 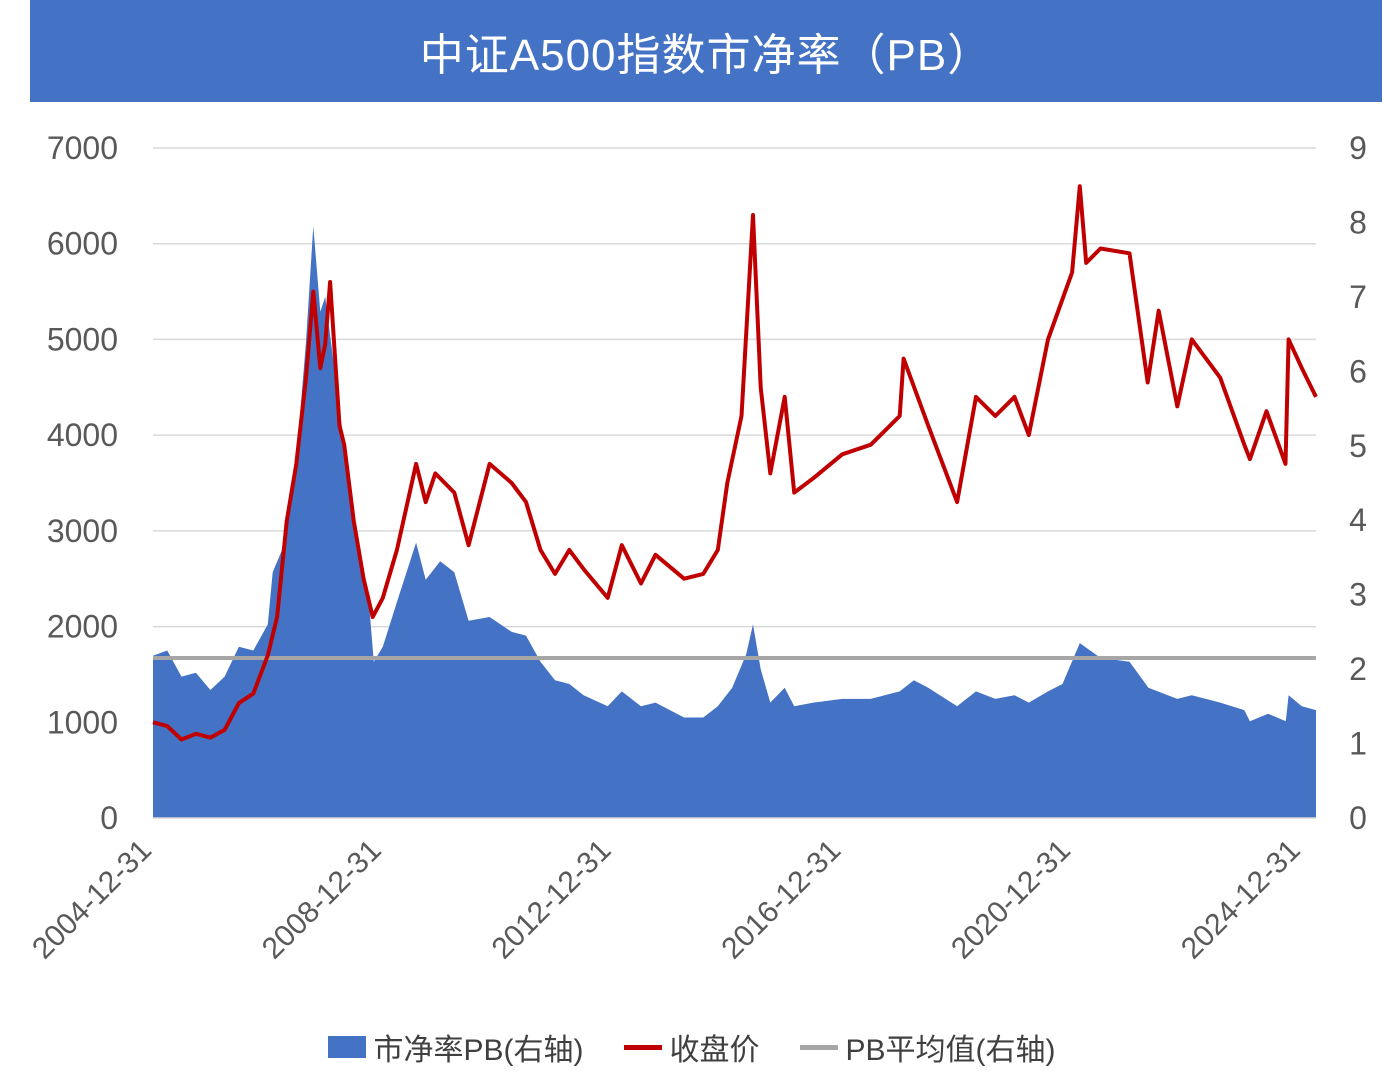 I want to click on left-axis: 0 1000 2000 3000 4000 5000 6000 7000, so click(x=82, y=483).